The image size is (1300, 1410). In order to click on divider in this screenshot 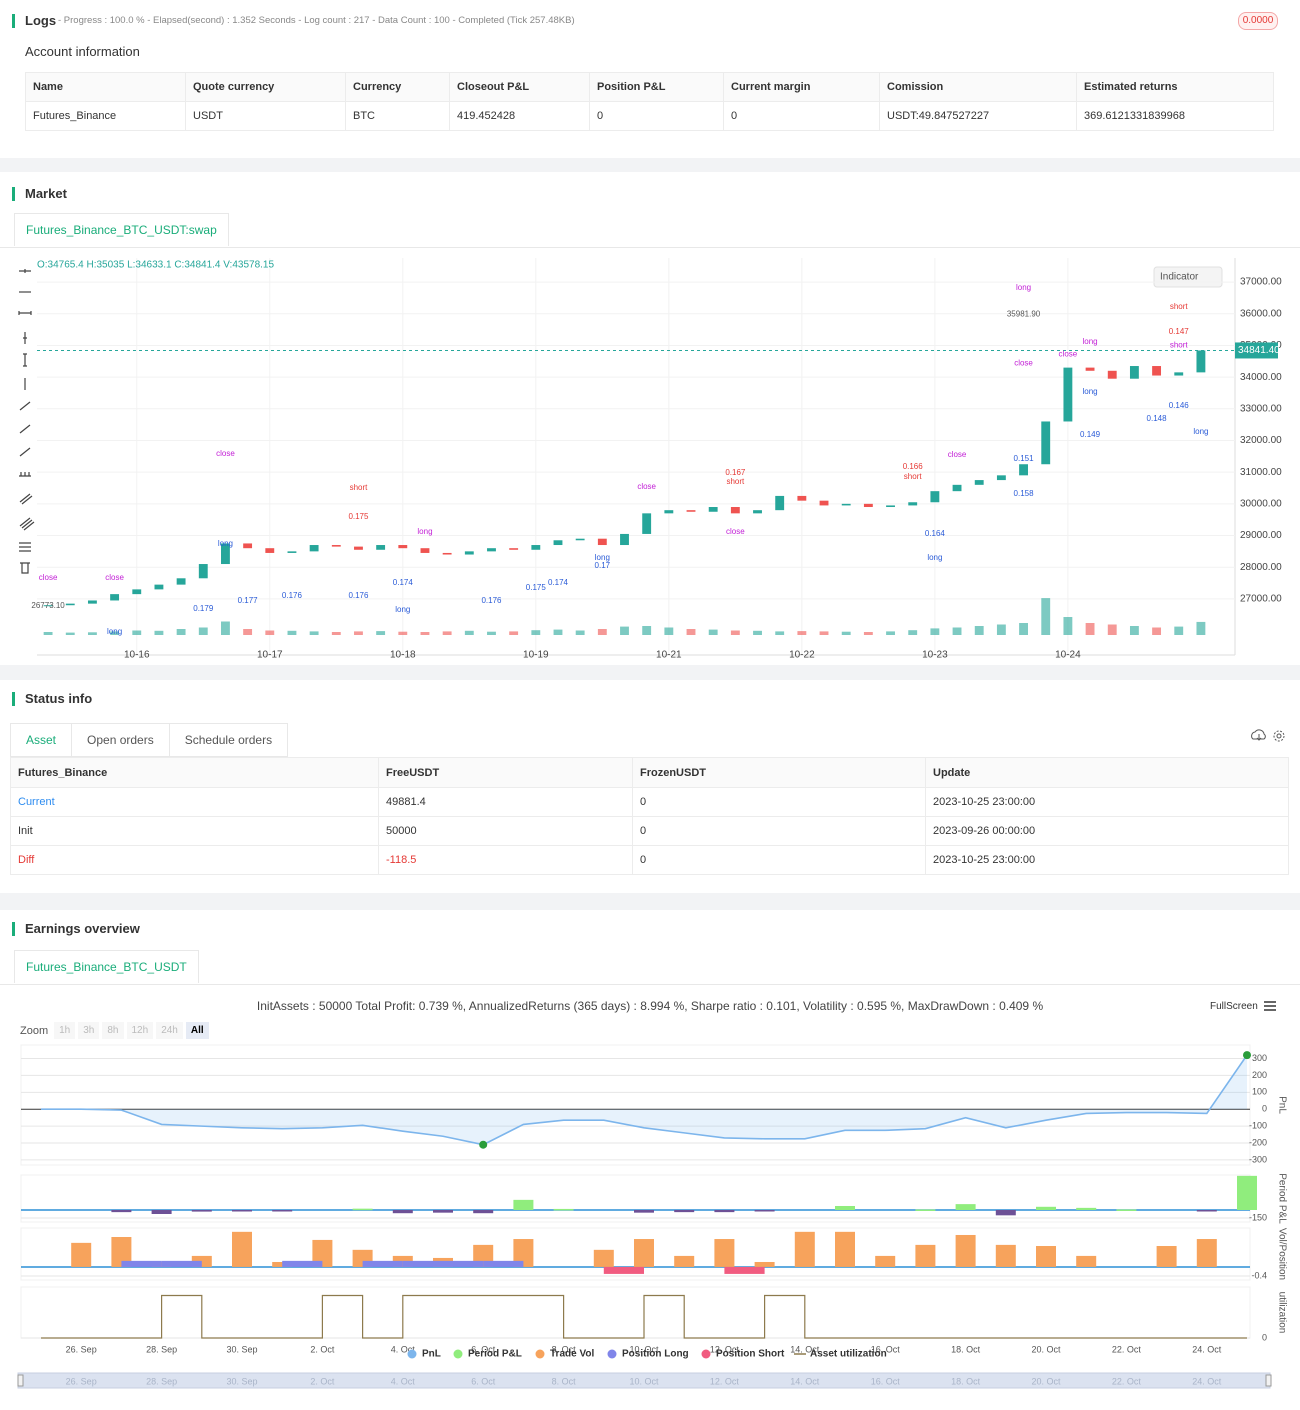, I will do `click(650, 984)`.